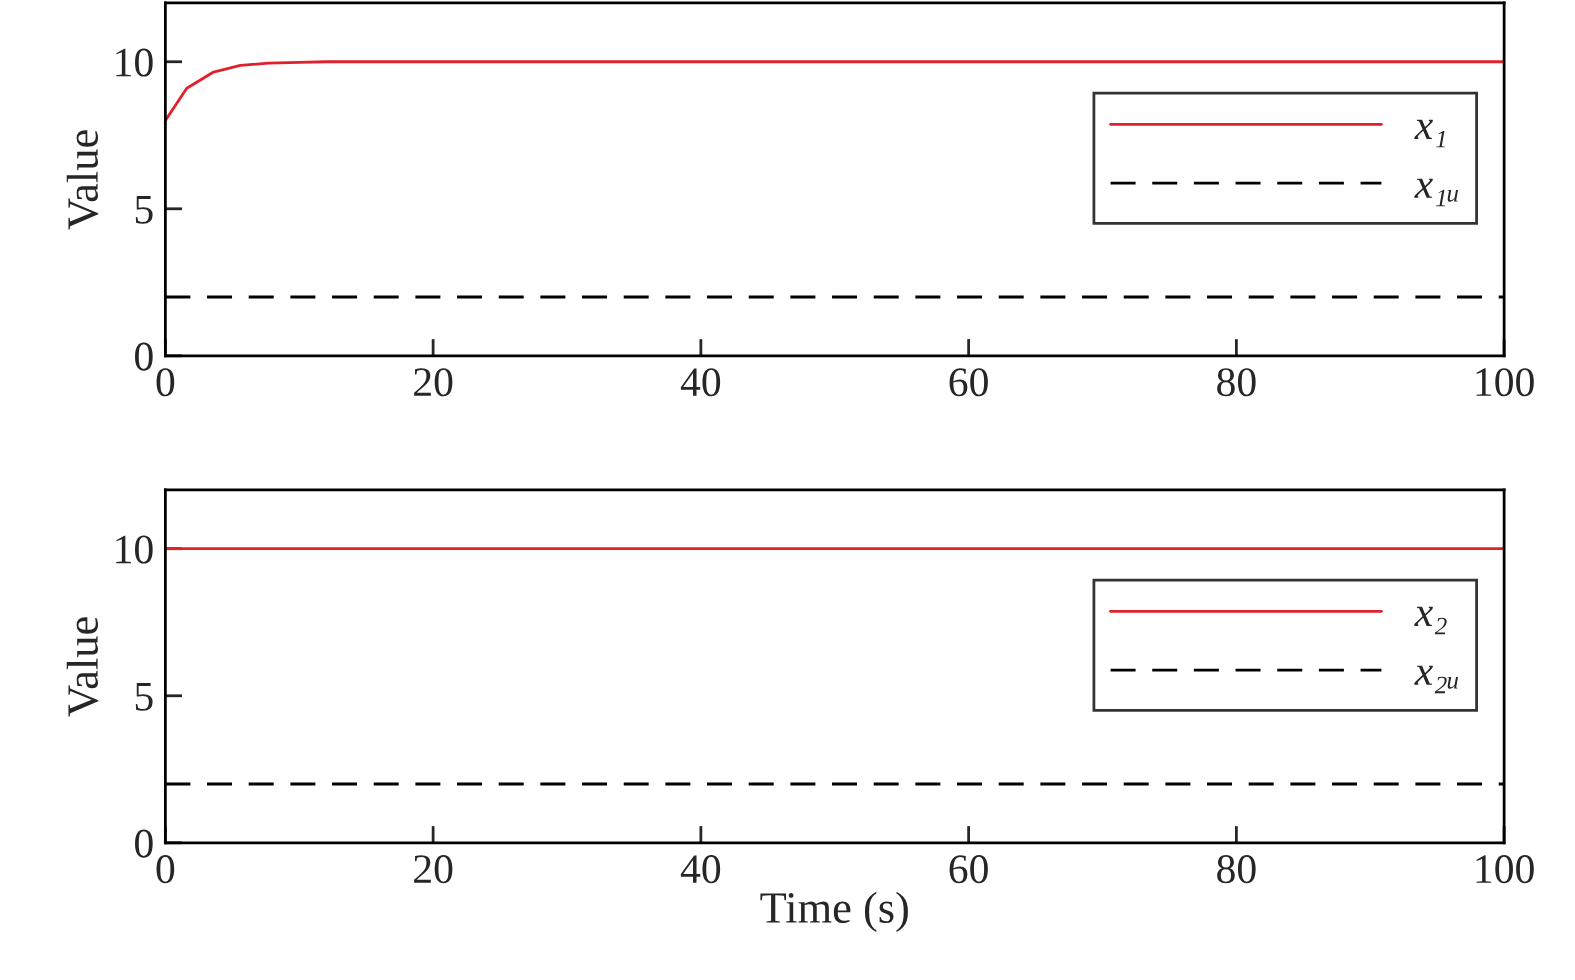  I want to click on text: x₂ᵤ, so click(1436, 679).